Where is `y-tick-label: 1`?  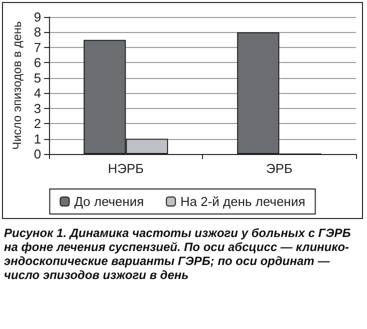
y-tick-label: 1 is located at coordinates (38, 138).